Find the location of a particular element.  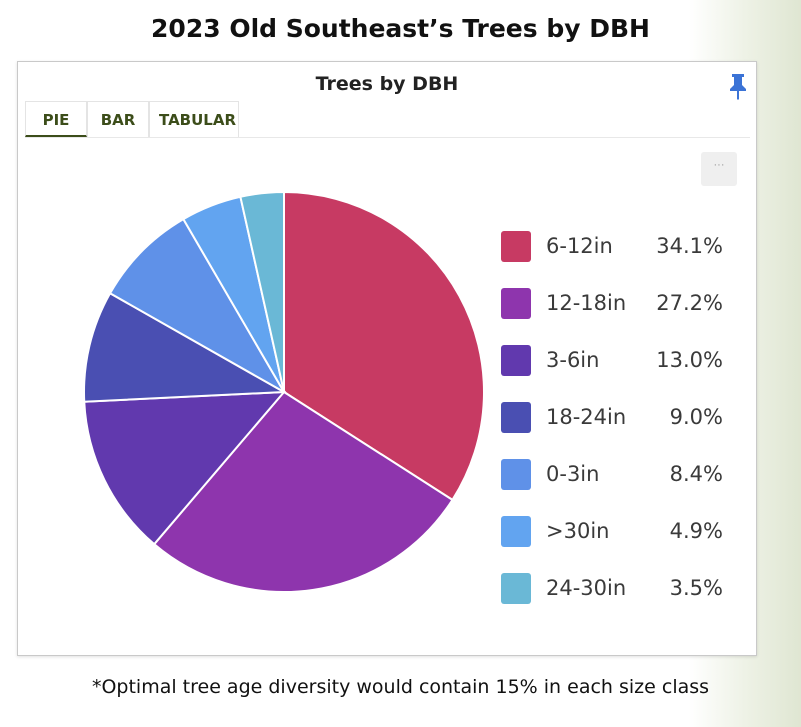

tab-bar: BAR is located at coordinates (118, 119).